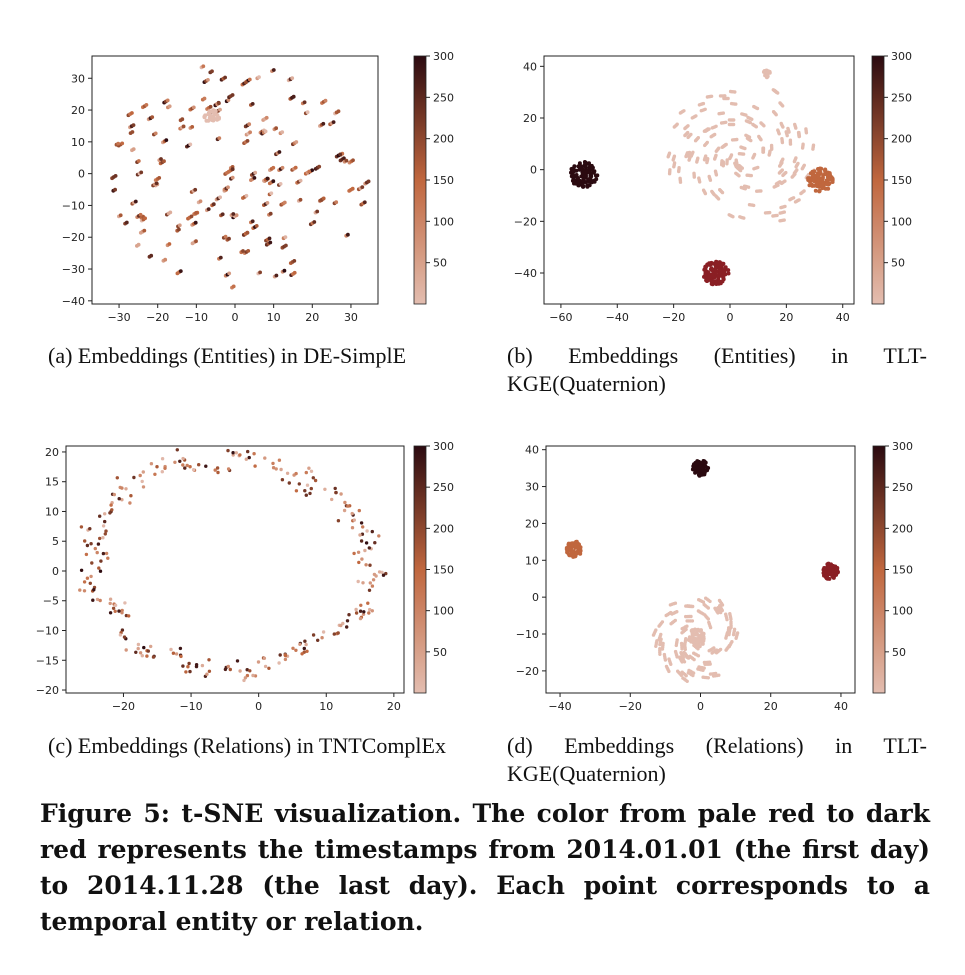 This screenshot has height=975, width=965. What do you see at coordinates (420, 180) in the screenshot?
I see `colorbar` at bounding box center [420, 180].